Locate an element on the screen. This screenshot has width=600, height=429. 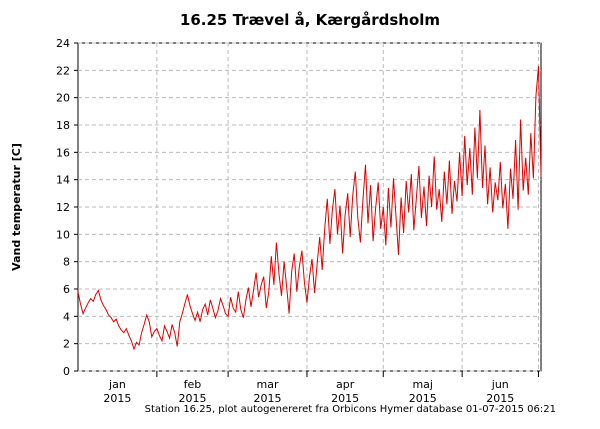
y-tick-label: 2 is located at coordinates (66, 344).